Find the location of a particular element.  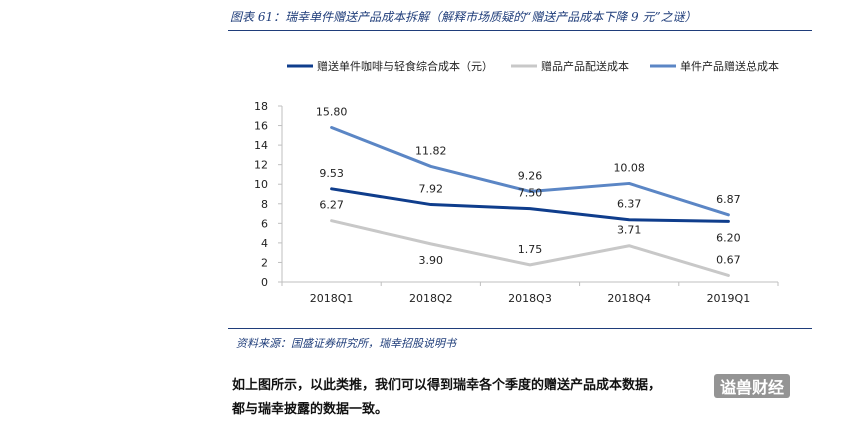

x-tick-label-2019Q1: 2019Q1 is located at coordinates (729, 298).